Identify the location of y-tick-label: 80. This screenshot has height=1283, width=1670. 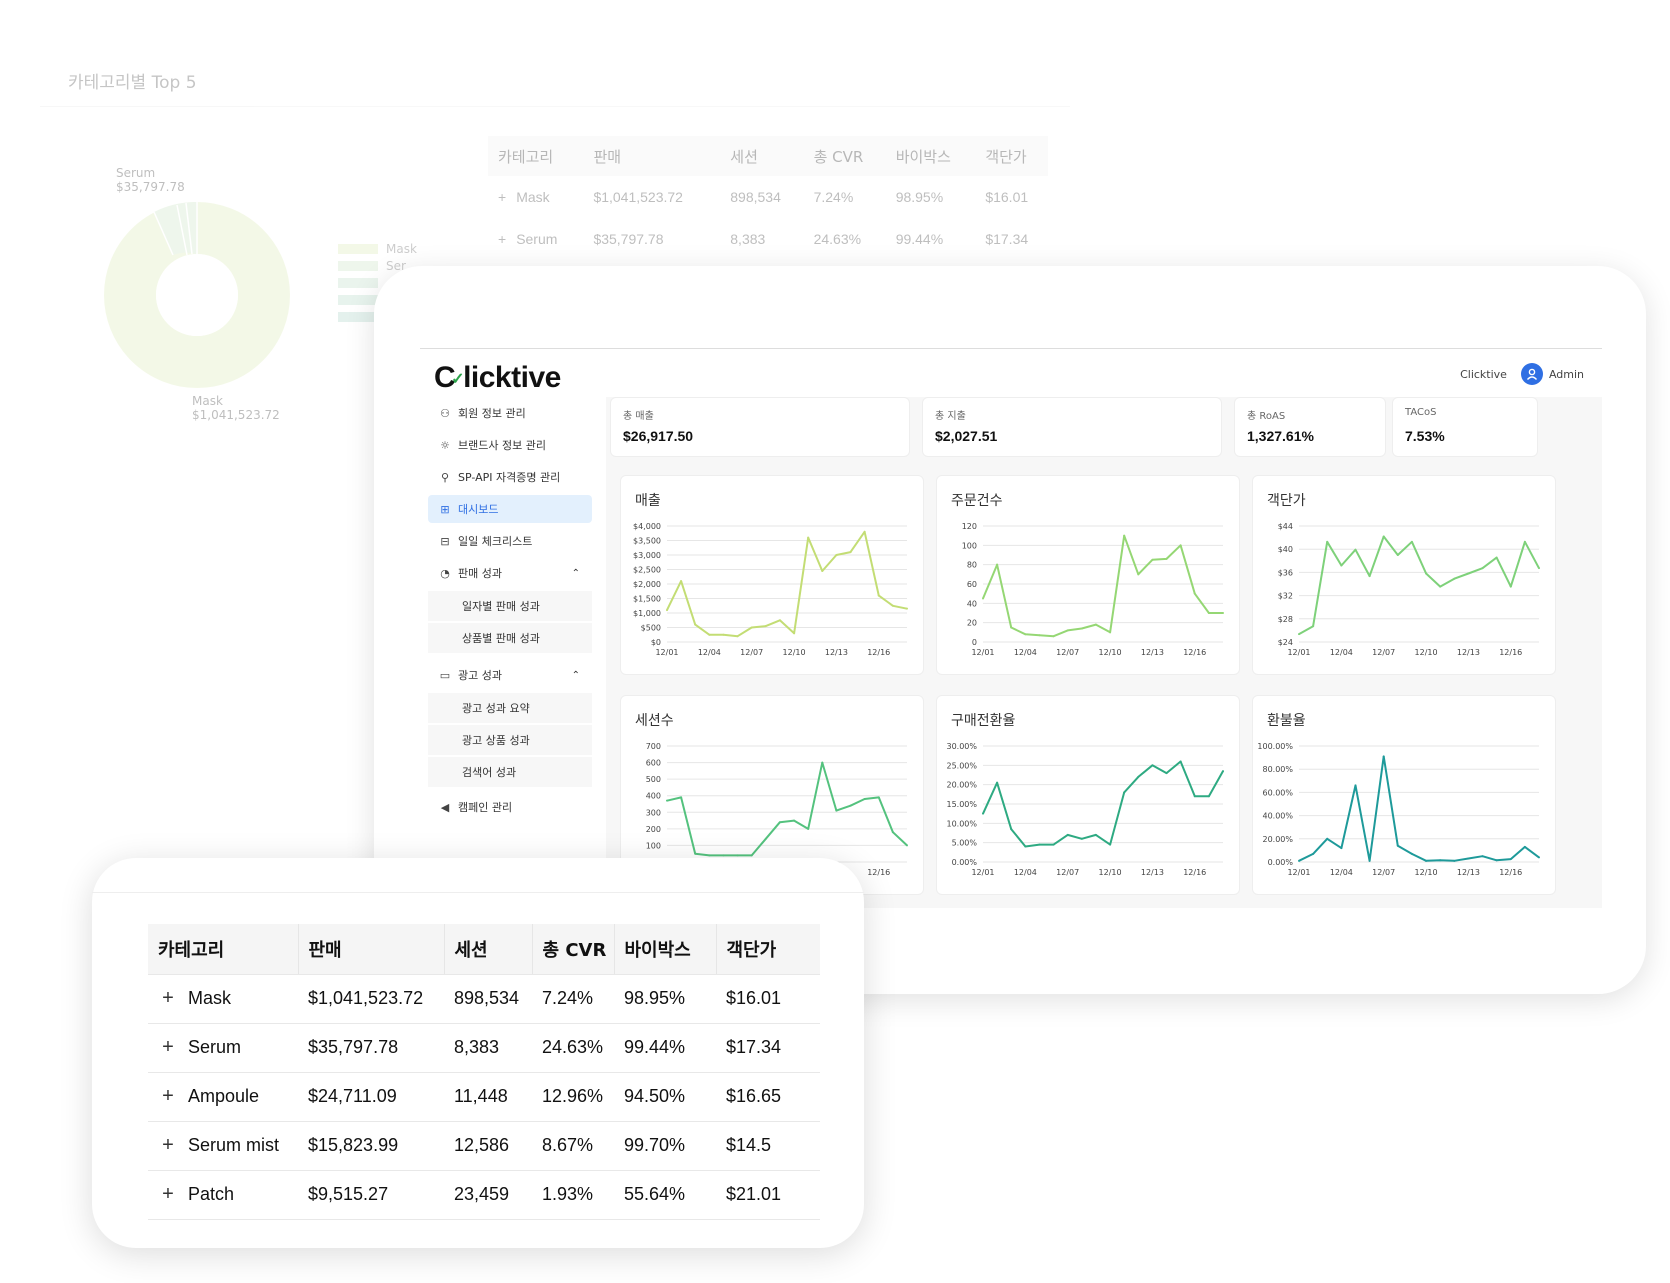
(972, 565).